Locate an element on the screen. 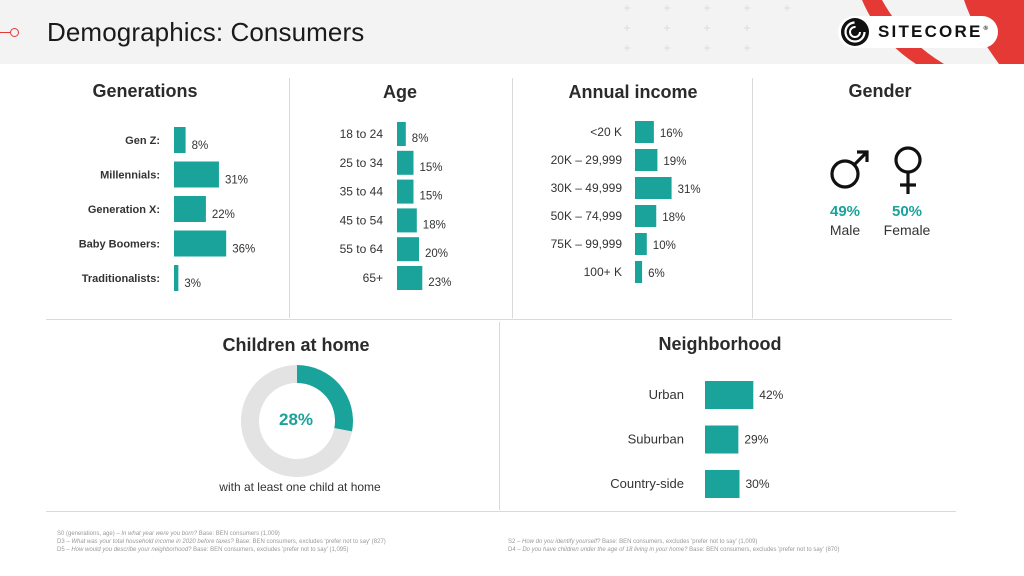 The image size is (1024, 576). category-label: 45 to 54 is located at coordinates (362, 220).